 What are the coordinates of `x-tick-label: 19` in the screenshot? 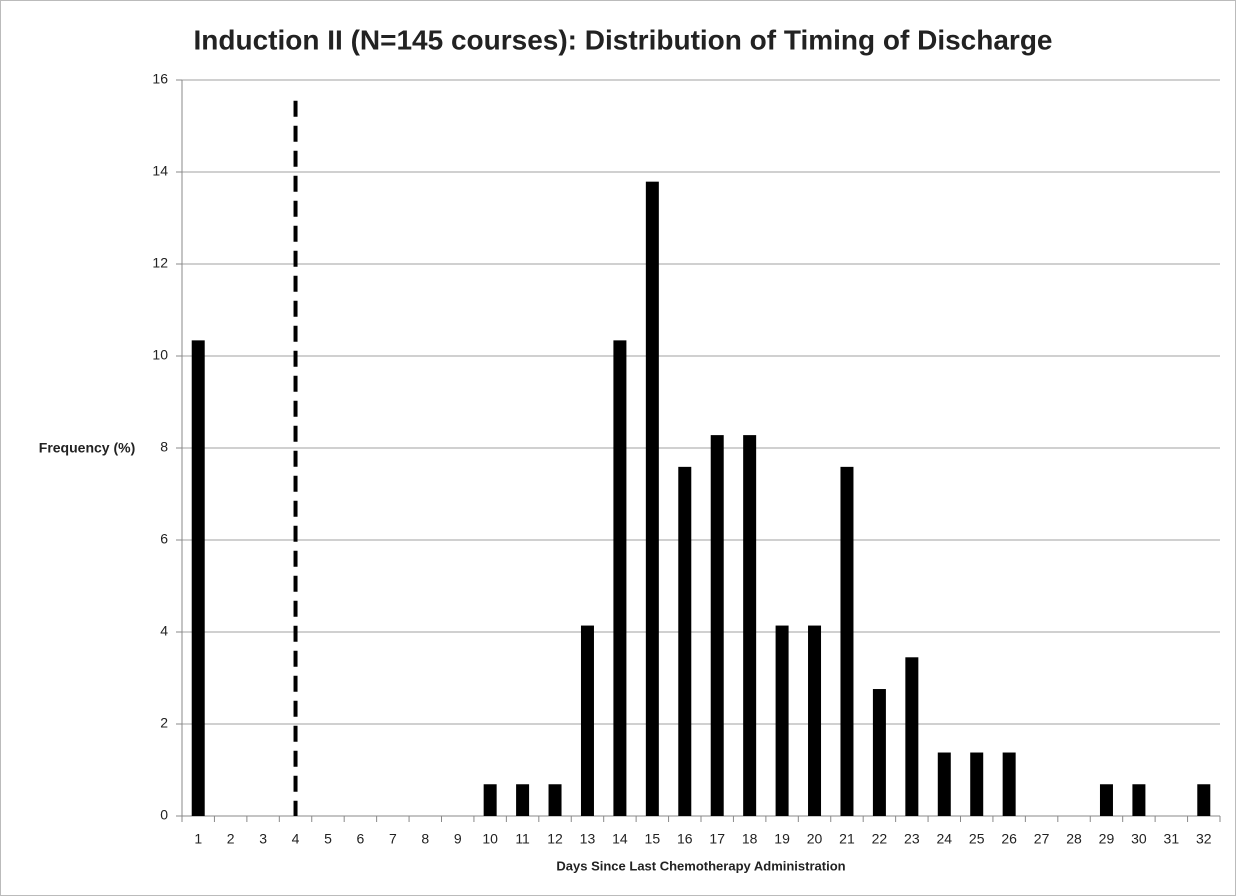 It's located at (782, 839).